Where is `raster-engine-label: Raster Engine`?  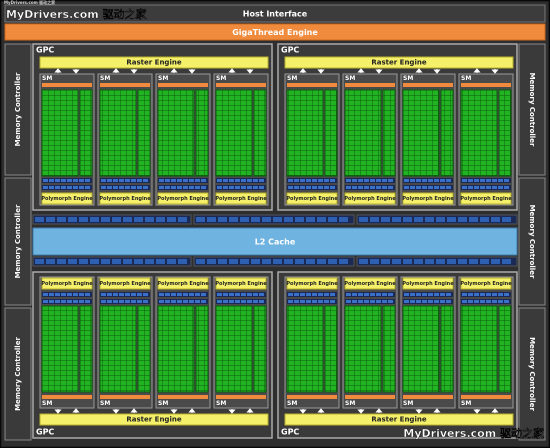
raster-engine-label: Raster Engine is located at coordinates (398, 420).